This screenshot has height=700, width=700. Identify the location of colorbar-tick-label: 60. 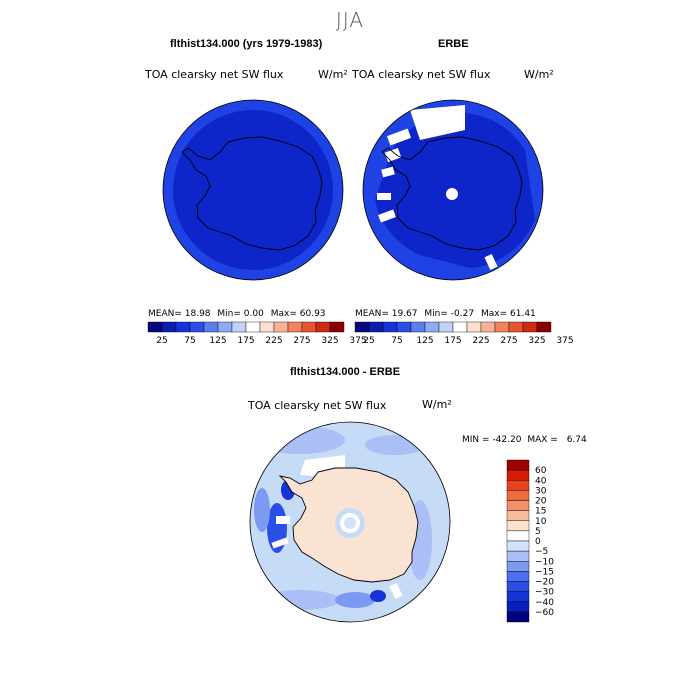
(541, 471).